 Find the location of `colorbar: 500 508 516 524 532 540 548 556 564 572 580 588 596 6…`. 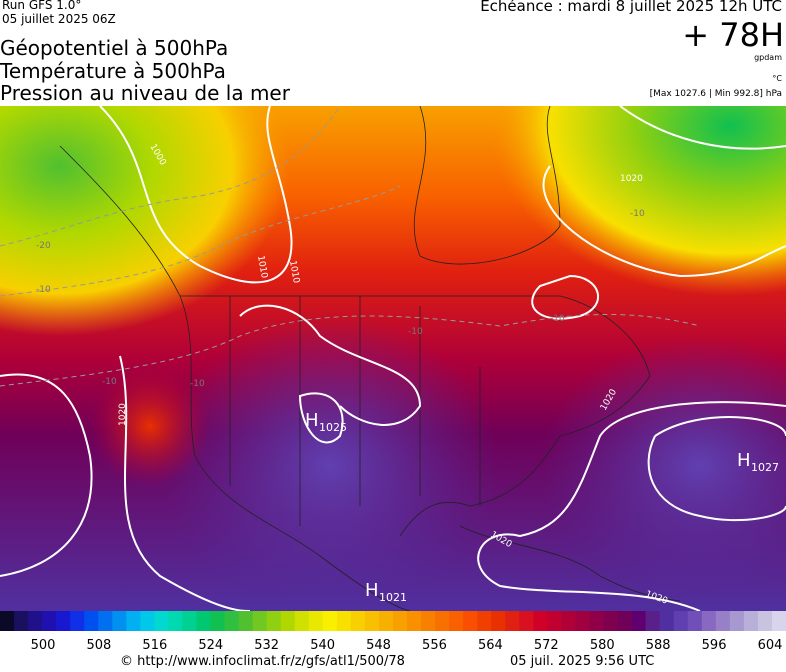

colorbar: 500 508 516 524 532 540 548 556 564 572 580 588 596 6… is located at coordinates (393, 632).